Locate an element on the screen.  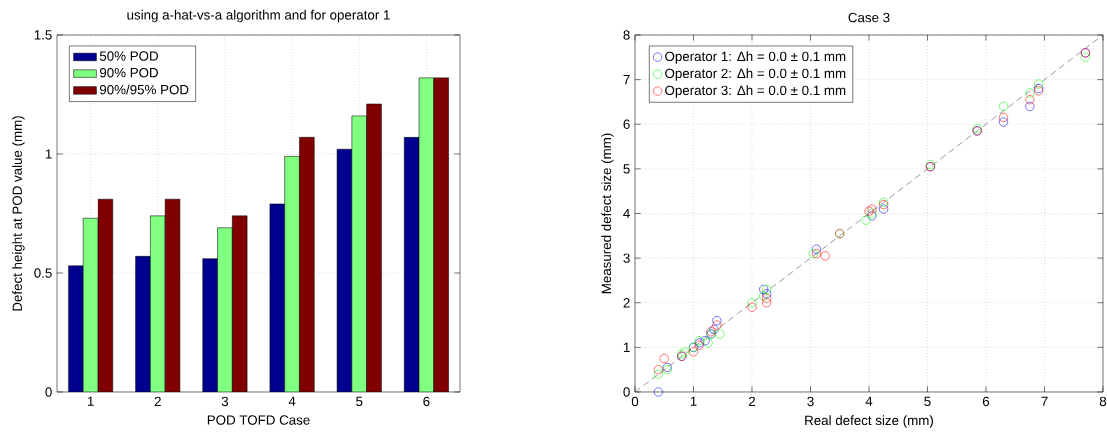
y-tick-label: 2 is located at coordinates (626, 303).